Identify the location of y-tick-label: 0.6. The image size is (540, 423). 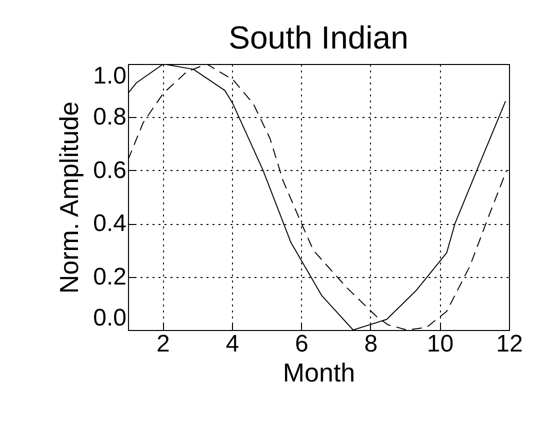
(109, 170).